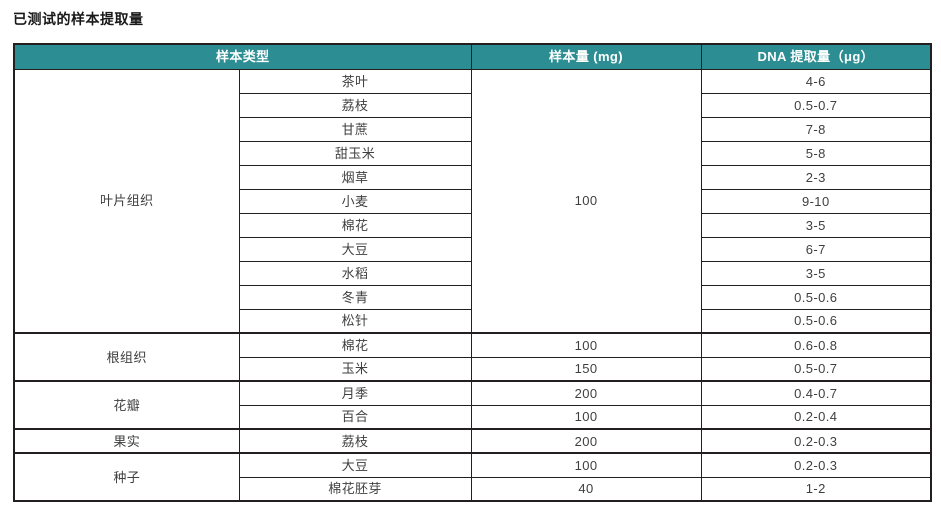  I want to click on cell-dna: 0.6-0.8, so click(816, 345).